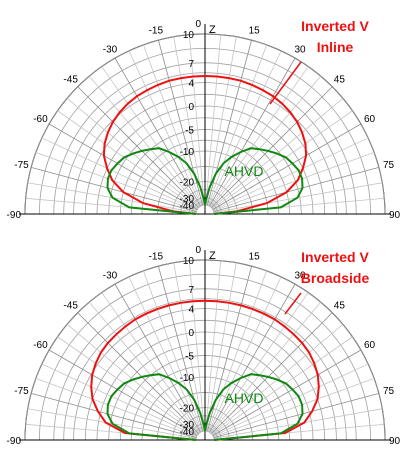 Image resolution: width=408 pixels, height=450 pixels. Describe the element at coordinates (370, 119) in the screenshot. I see `angle-tick-label: 60` at that location.